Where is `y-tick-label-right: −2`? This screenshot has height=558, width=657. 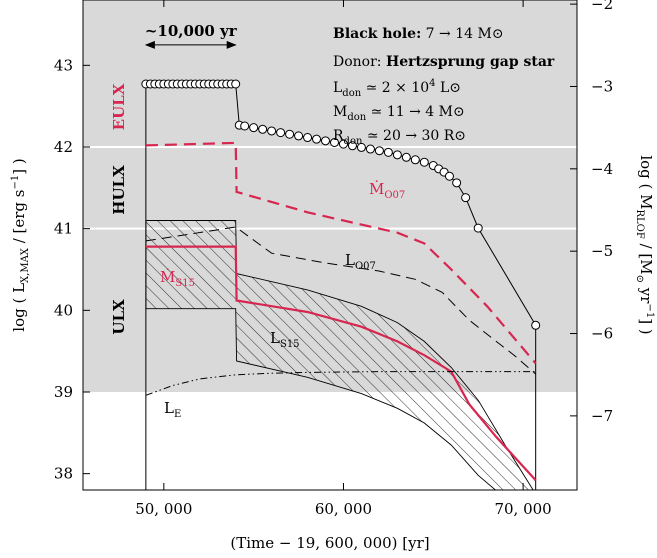
y-tick-label-right: −2 is located at coordinates (602, 6).